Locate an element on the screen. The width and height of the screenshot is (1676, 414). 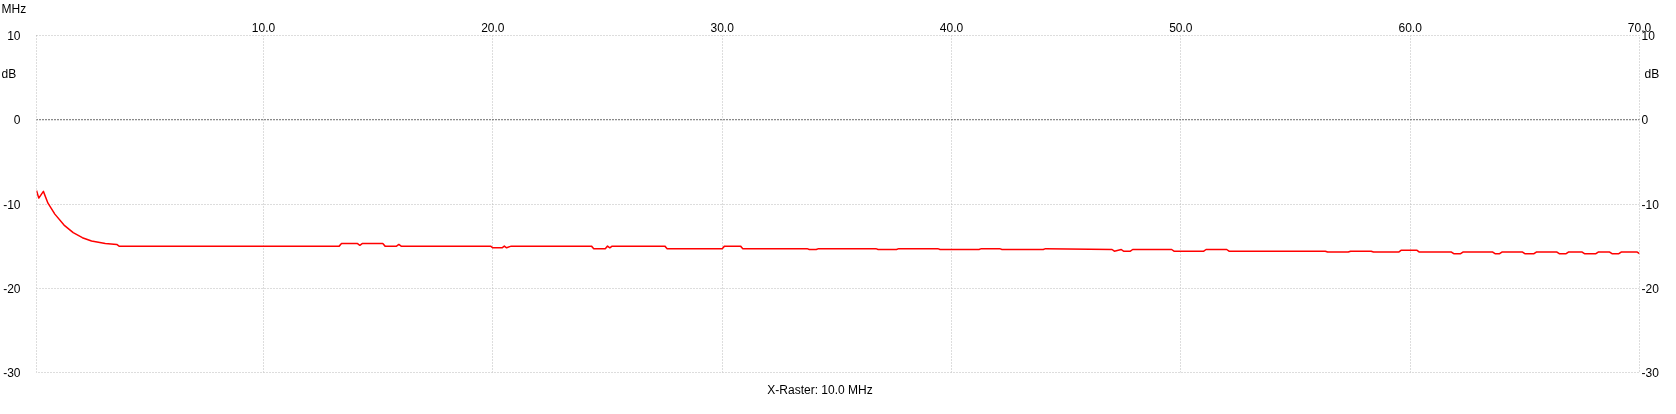
y-tick-label: -30 is located at coordinates (12, 373).